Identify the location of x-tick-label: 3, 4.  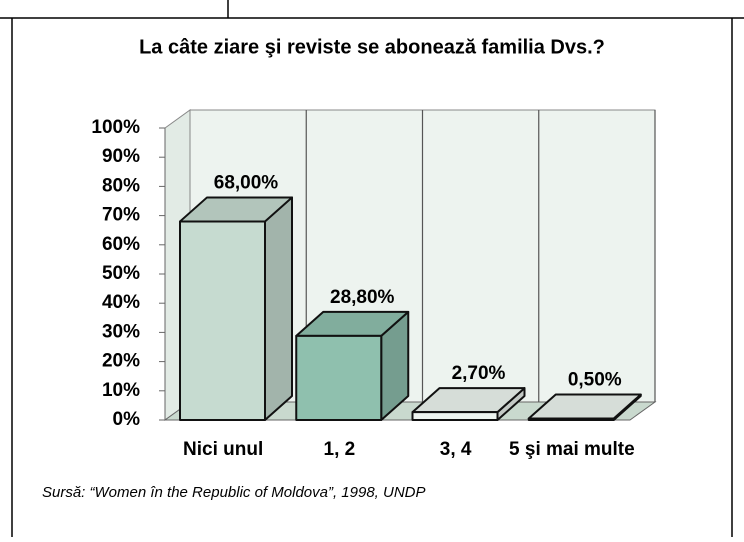
(456, 449).